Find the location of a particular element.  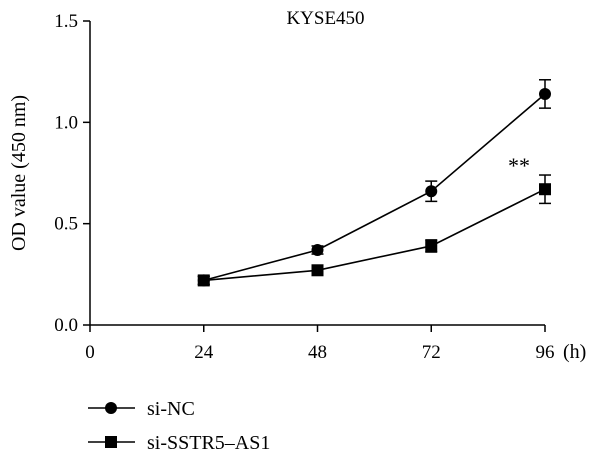

x-tick-label: 0 is located at coordinates (90, 352).